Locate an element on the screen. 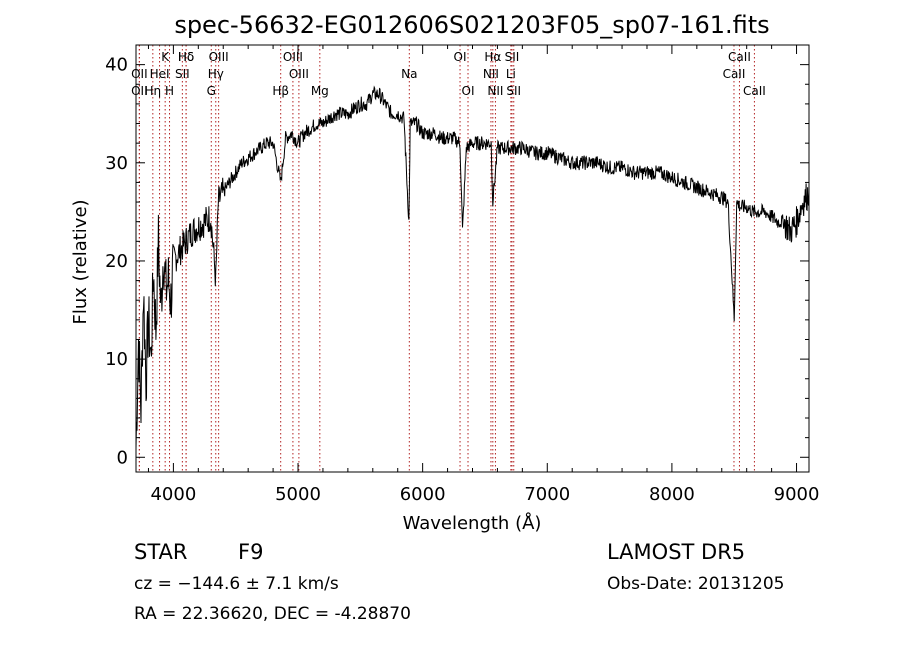 The width and height of the screenshot is (900, 649). line-label: H is located at coordinates (169, 91).